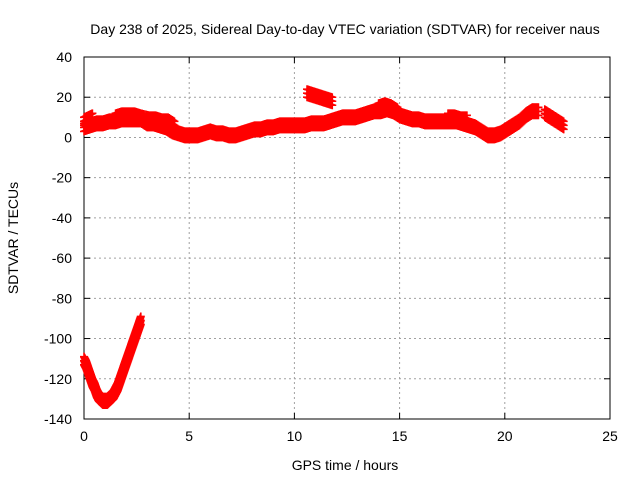 The width and height of the screenshot is (640, 480). Describe the element at coordinates (345, 465) in the screenshot. I see `x-axis-label: GPS time / hours` at that location.